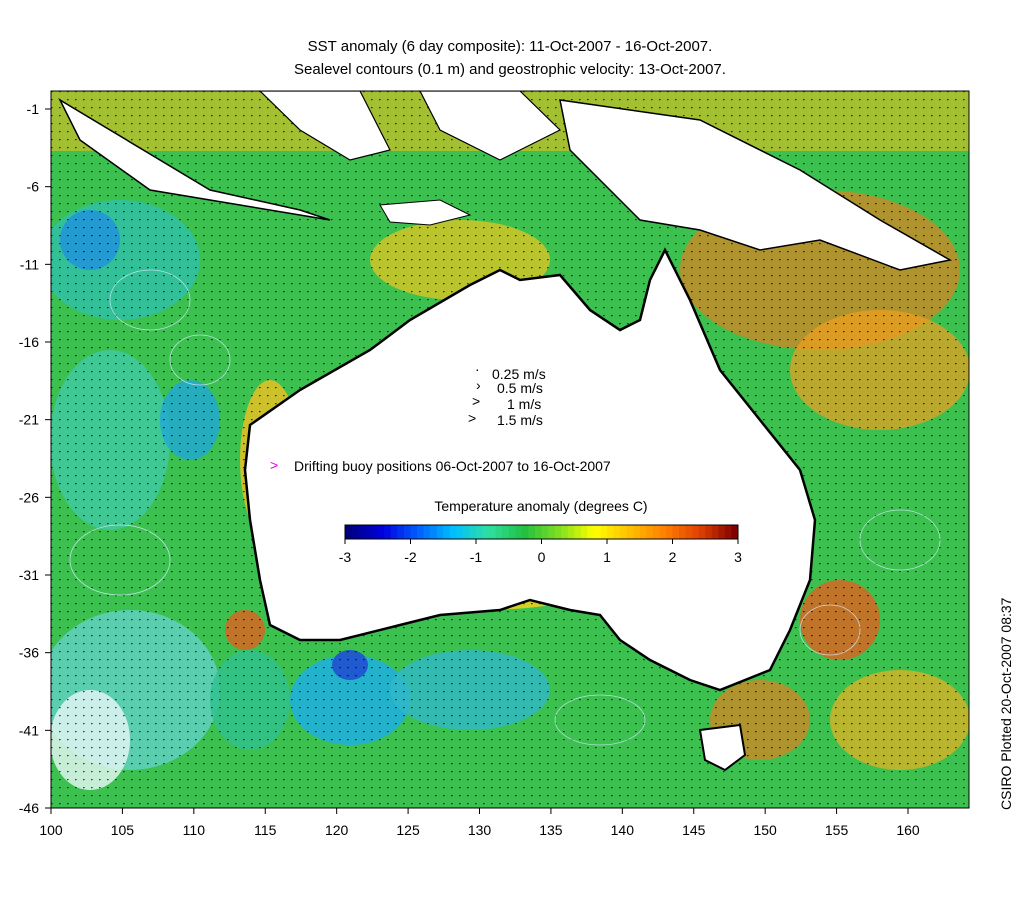  What do you see at coordinates (542, 557) in the screenshot?
I see `colorbar-tick-label: 0` at bounding box center [542, 557].